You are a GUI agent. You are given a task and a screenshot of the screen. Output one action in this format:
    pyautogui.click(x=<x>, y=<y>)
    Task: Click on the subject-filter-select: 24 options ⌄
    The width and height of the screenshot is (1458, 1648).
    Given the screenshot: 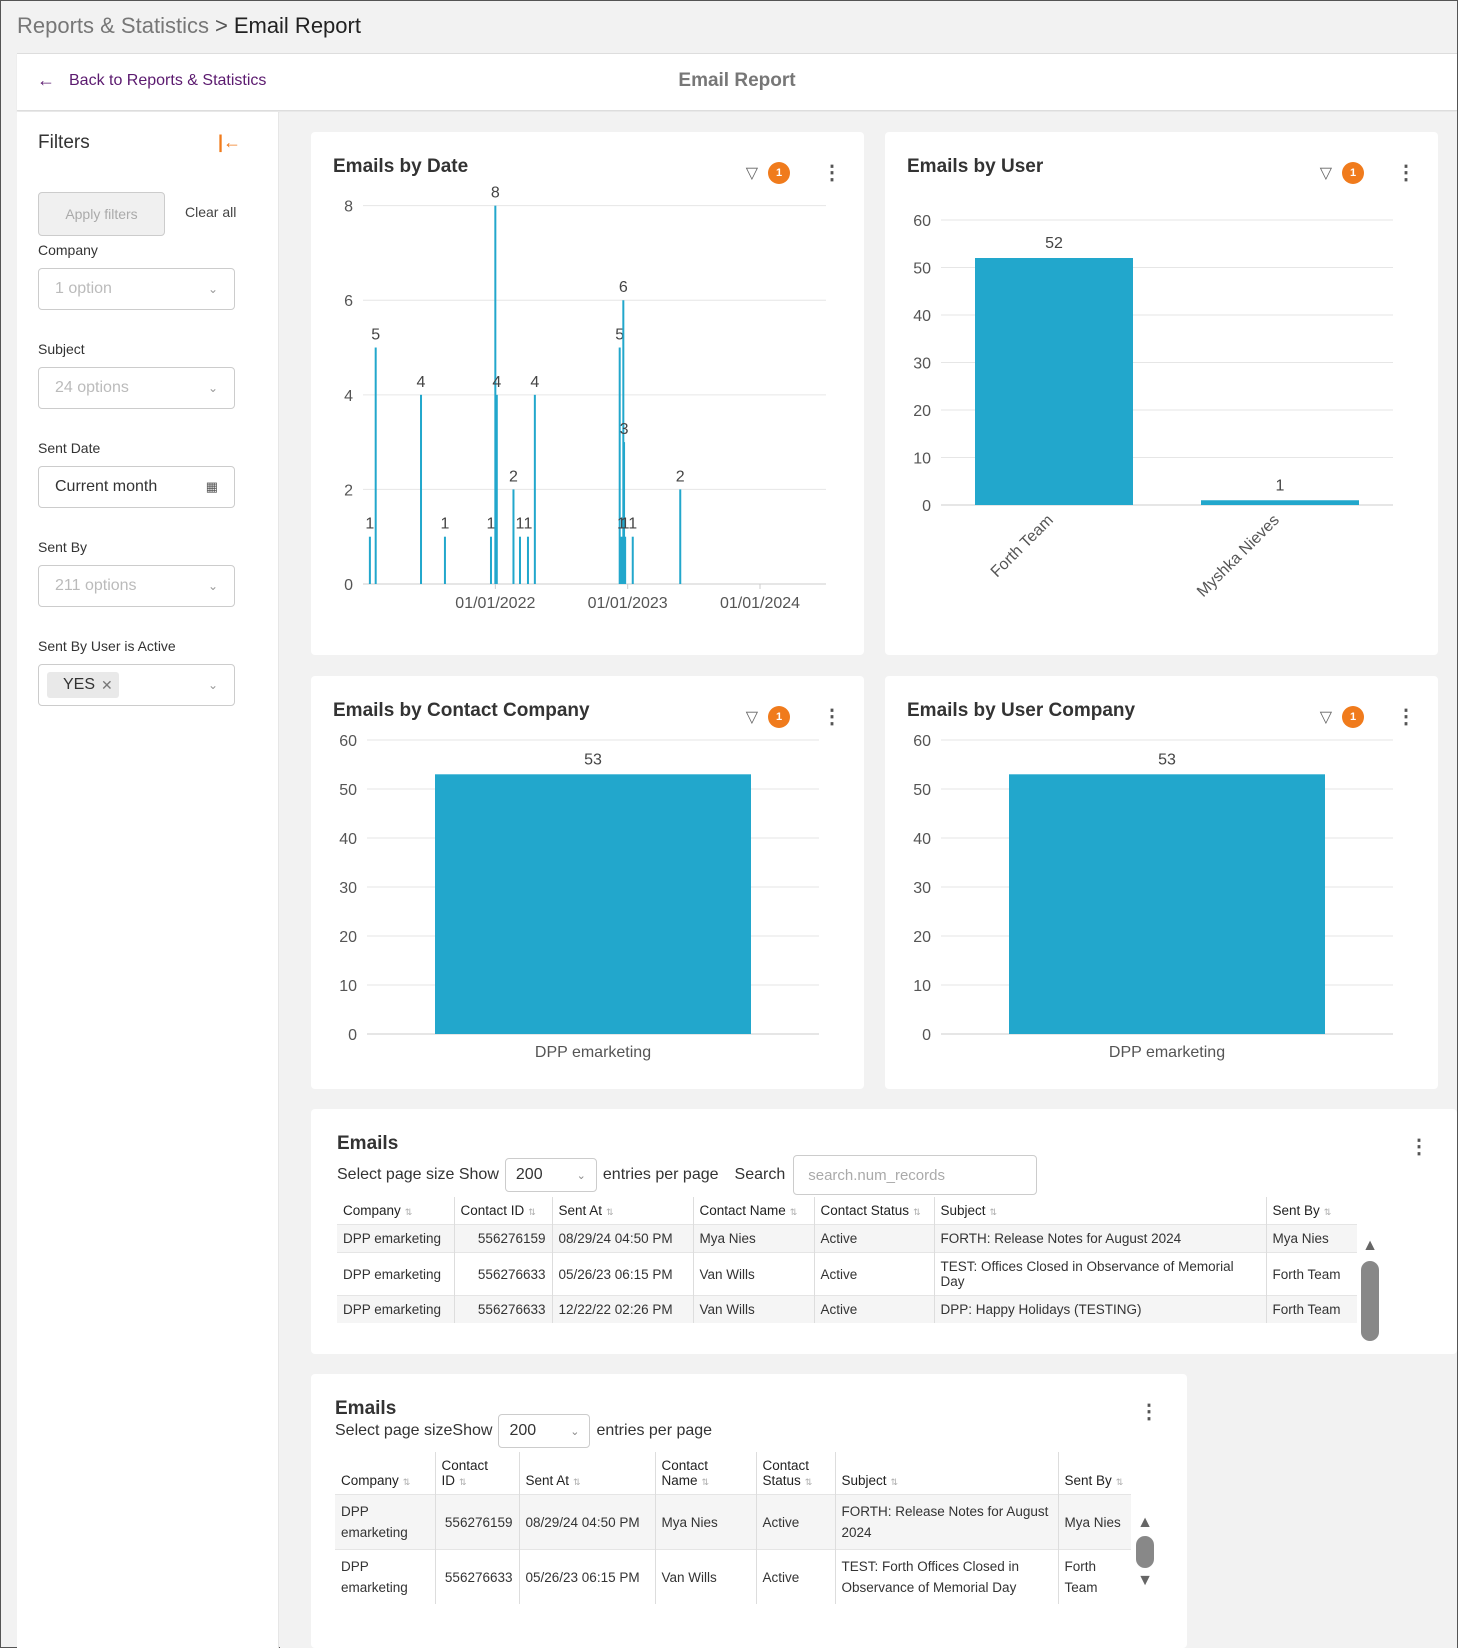 What is the action you would take?
    pyautogui.click(x=136, y=388)
    